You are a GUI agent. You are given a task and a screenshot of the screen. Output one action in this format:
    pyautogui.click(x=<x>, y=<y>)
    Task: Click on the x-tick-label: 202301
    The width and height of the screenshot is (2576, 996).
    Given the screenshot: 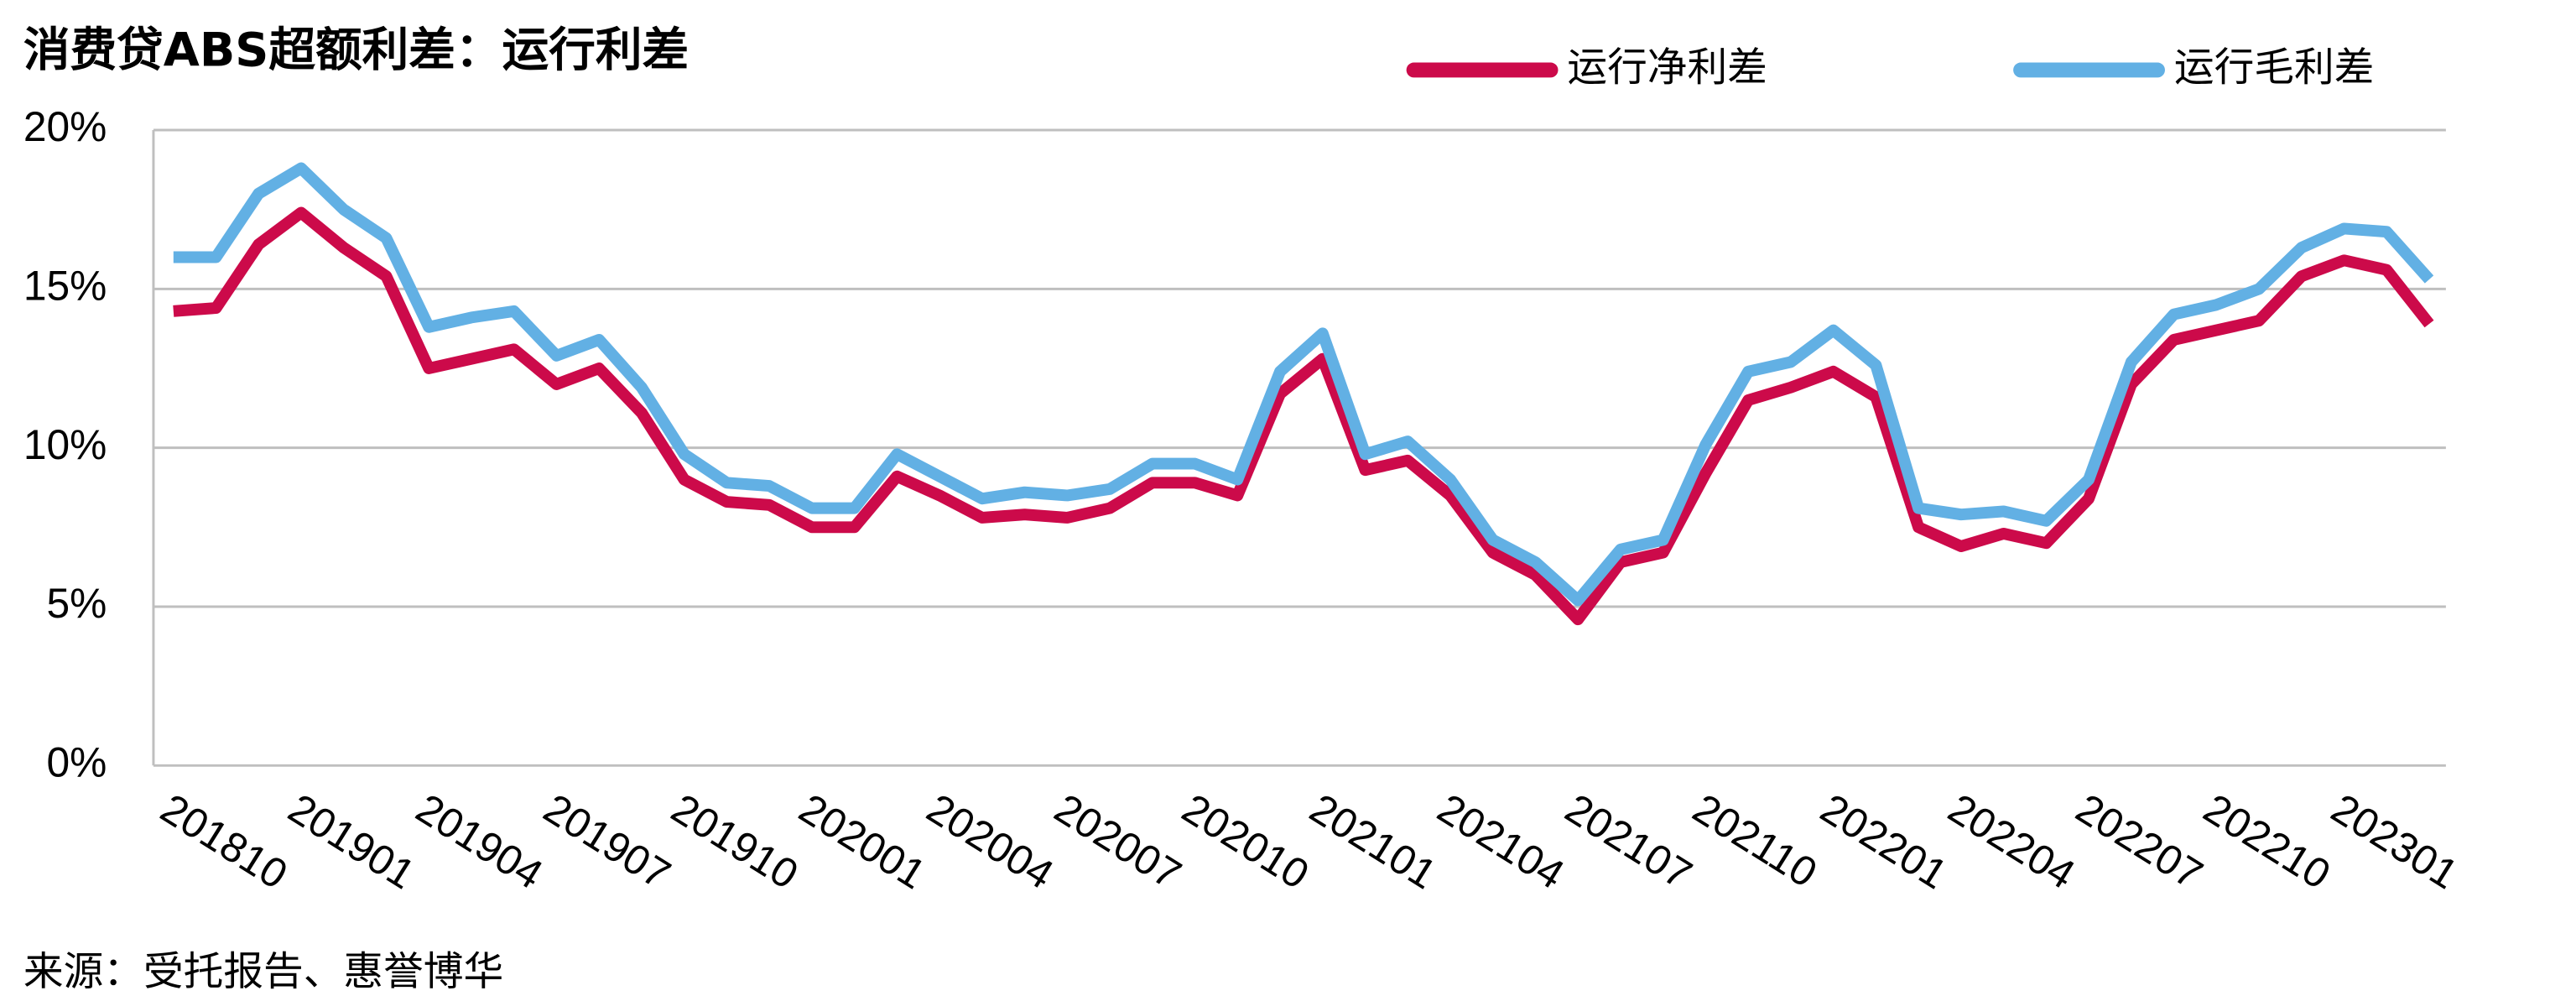 What is the action you would take?
    pyautogui.click(x=2395, y=841)
    